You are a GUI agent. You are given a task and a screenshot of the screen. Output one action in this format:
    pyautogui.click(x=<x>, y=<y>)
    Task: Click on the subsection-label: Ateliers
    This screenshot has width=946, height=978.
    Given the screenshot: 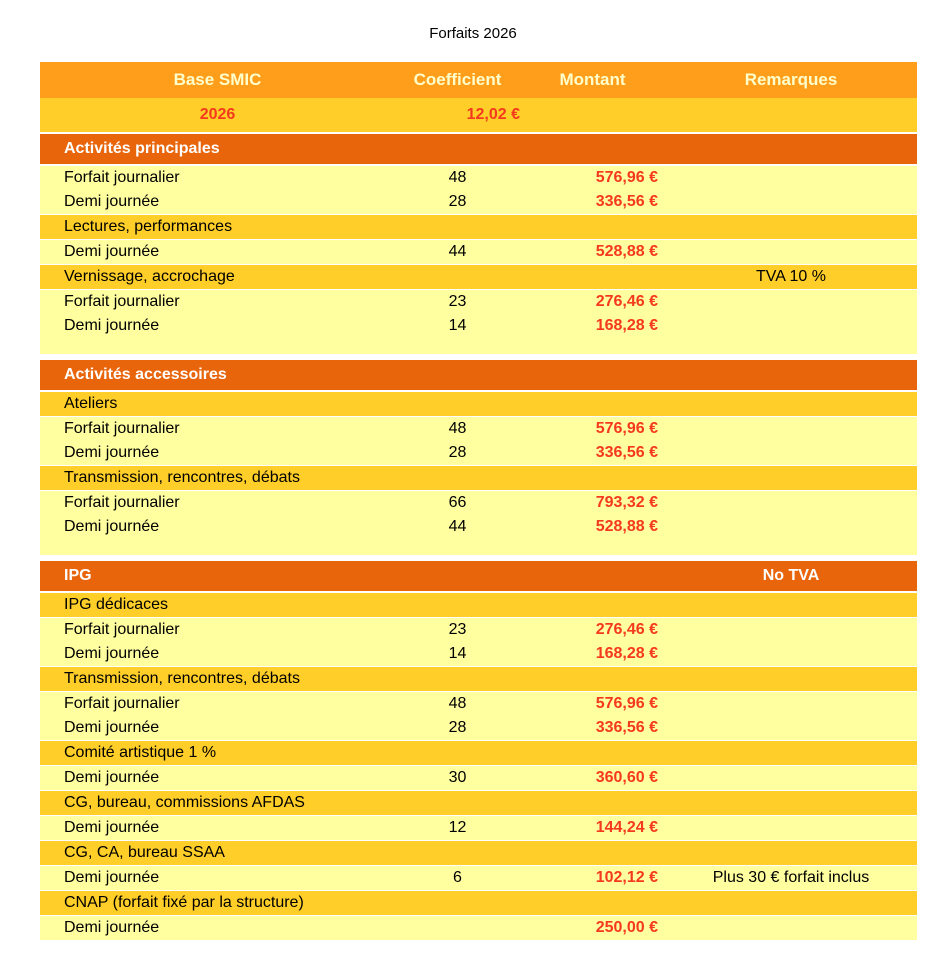 What is the action you would take?
    pyautogui.click(x=91, y=403)
    